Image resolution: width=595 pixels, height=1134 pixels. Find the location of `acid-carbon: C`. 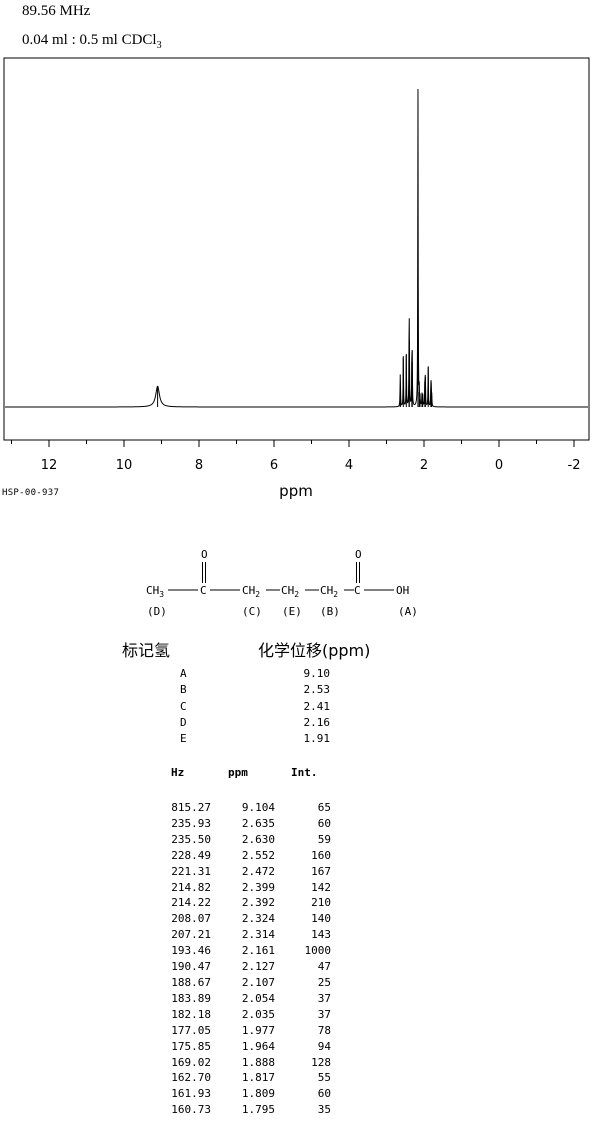

acid-carbon: C is located at coordinates (357, 590).